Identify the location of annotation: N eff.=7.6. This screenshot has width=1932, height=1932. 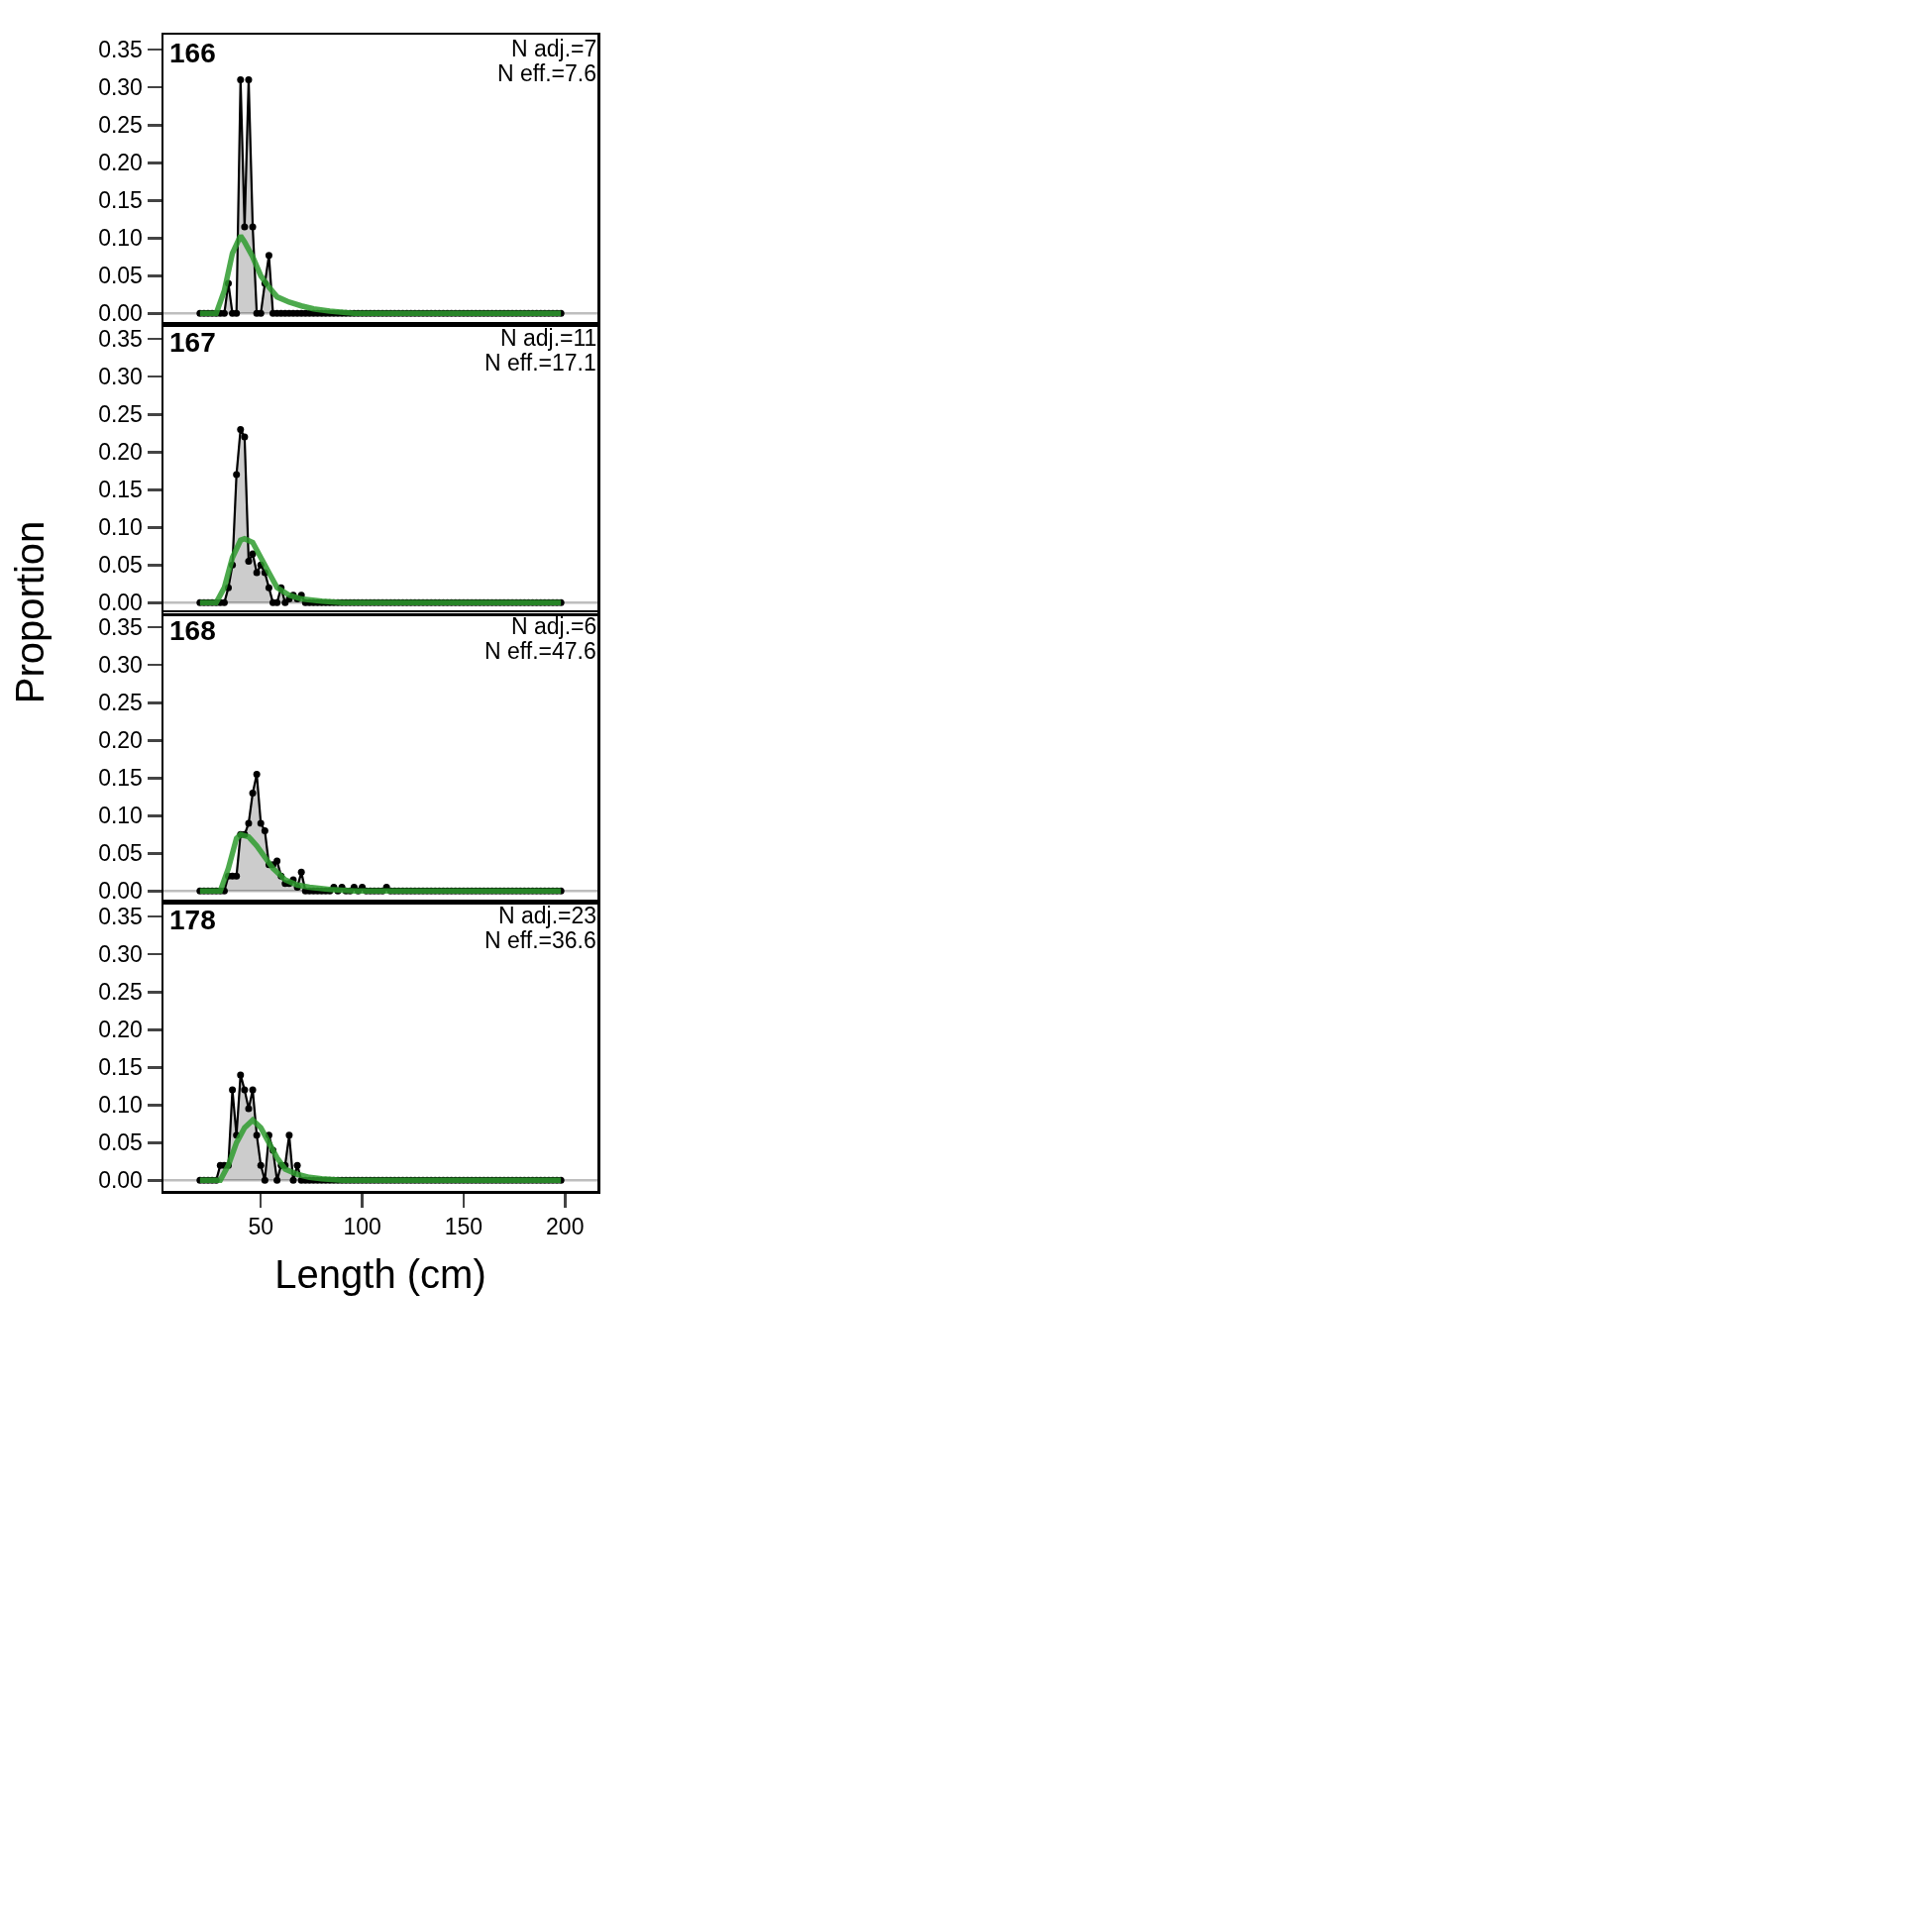
(546, 73).